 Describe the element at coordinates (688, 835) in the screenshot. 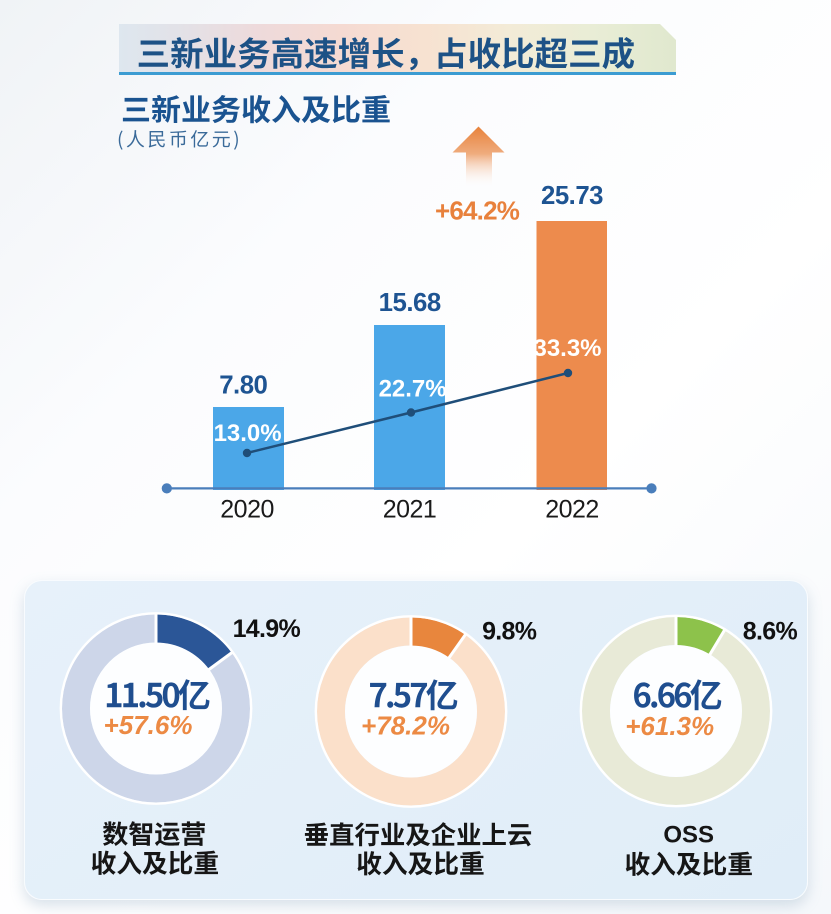

I see `svg-text: OSS` at that location.